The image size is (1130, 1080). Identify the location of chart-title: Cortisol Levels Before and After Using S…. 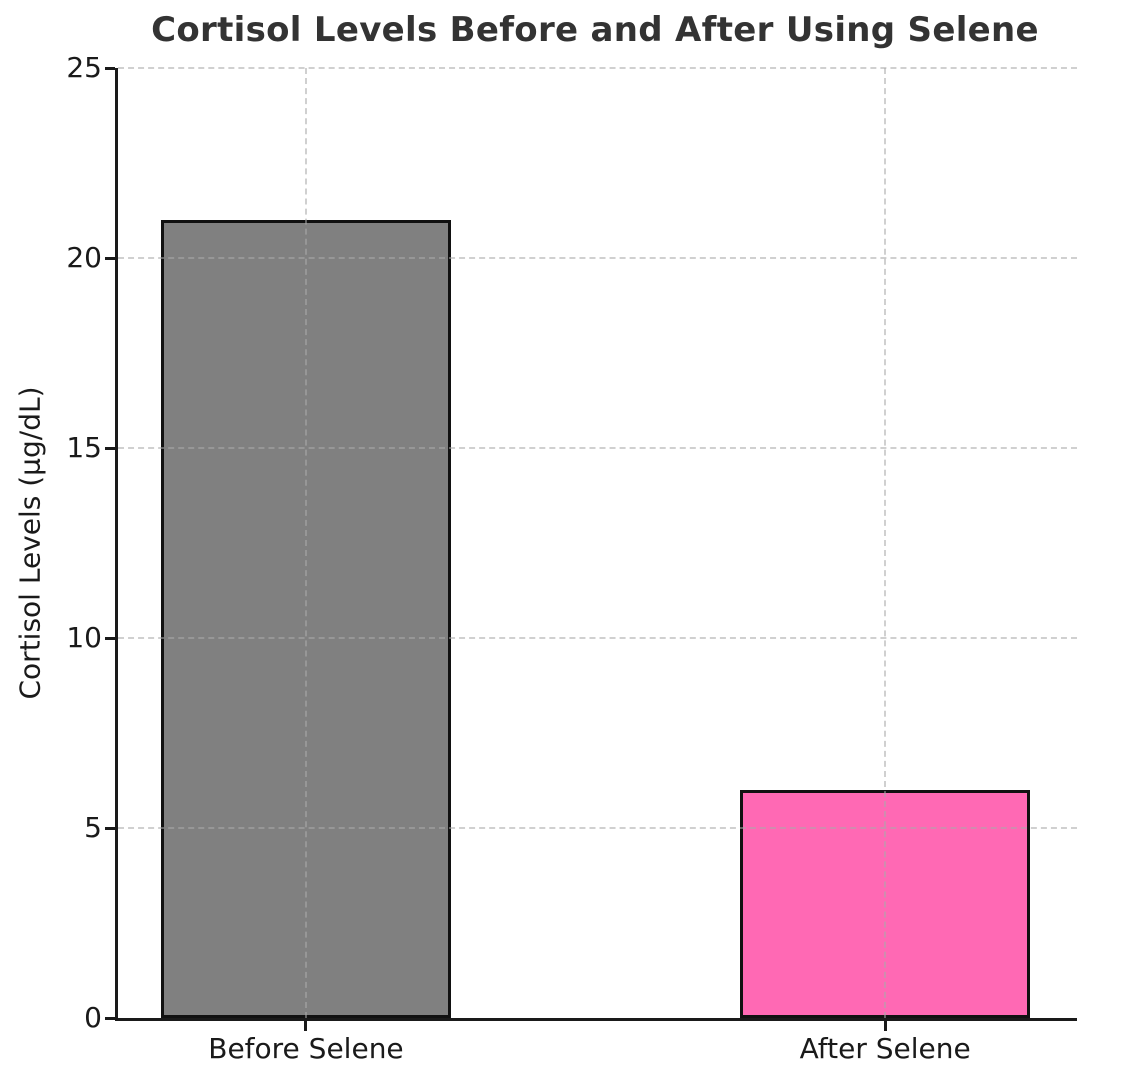
(595, 30).